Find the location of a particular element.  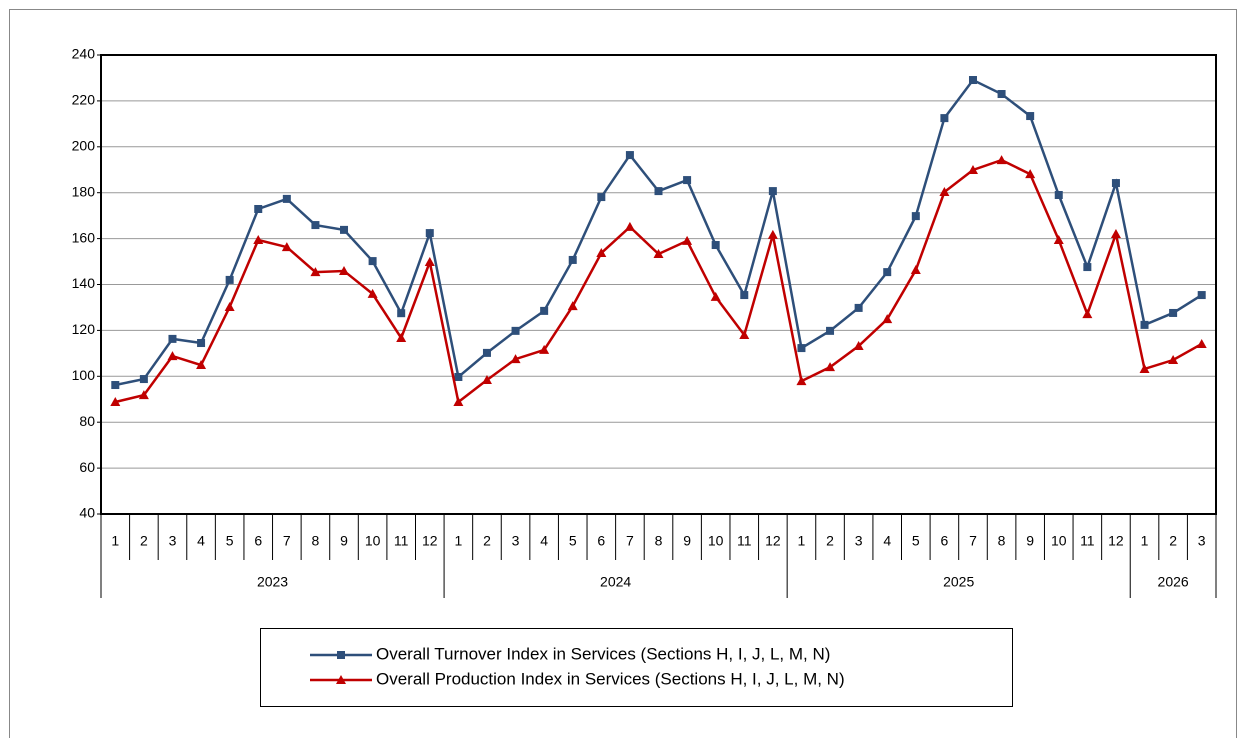

y-tick-label: 180 is located at coordinates (84, 191).